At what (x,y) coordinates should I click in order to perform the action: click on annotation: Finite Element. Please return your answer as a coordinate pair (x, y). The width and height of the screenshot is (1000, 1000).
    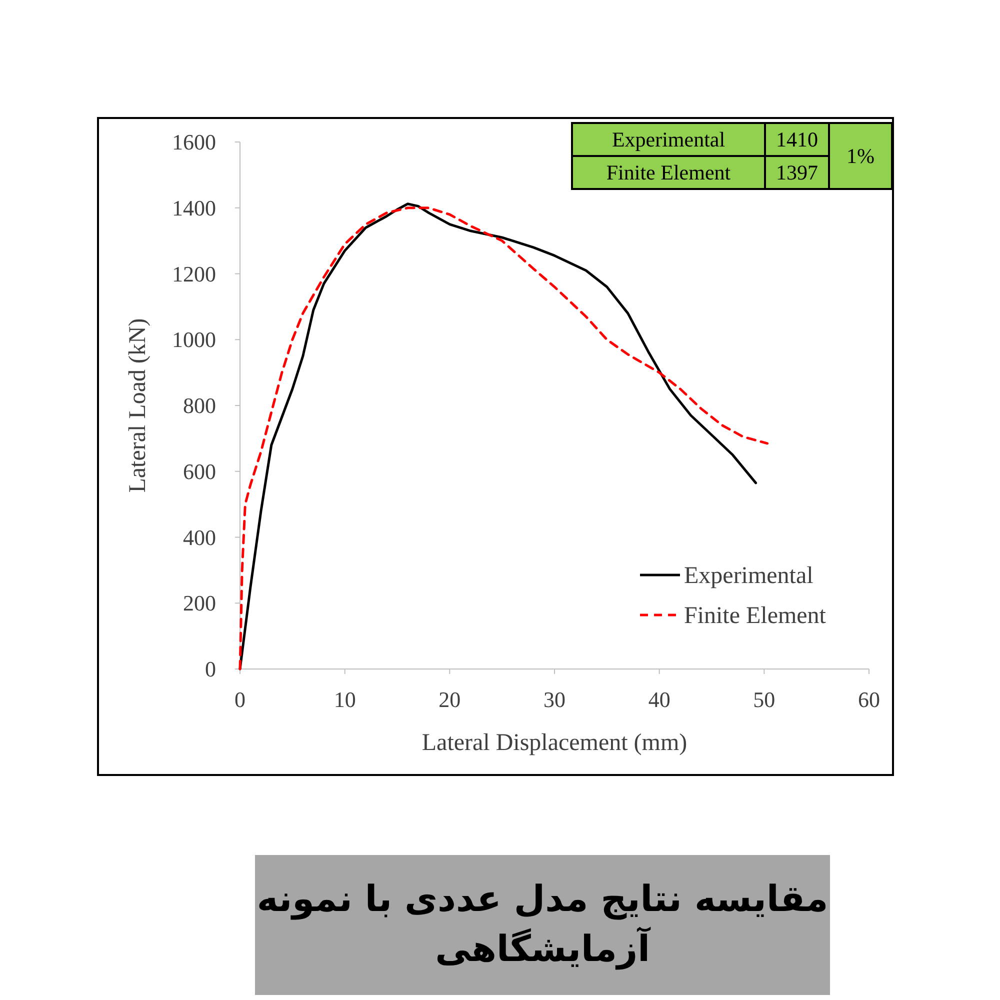
    Looking at the image, I should click on (668, 172).